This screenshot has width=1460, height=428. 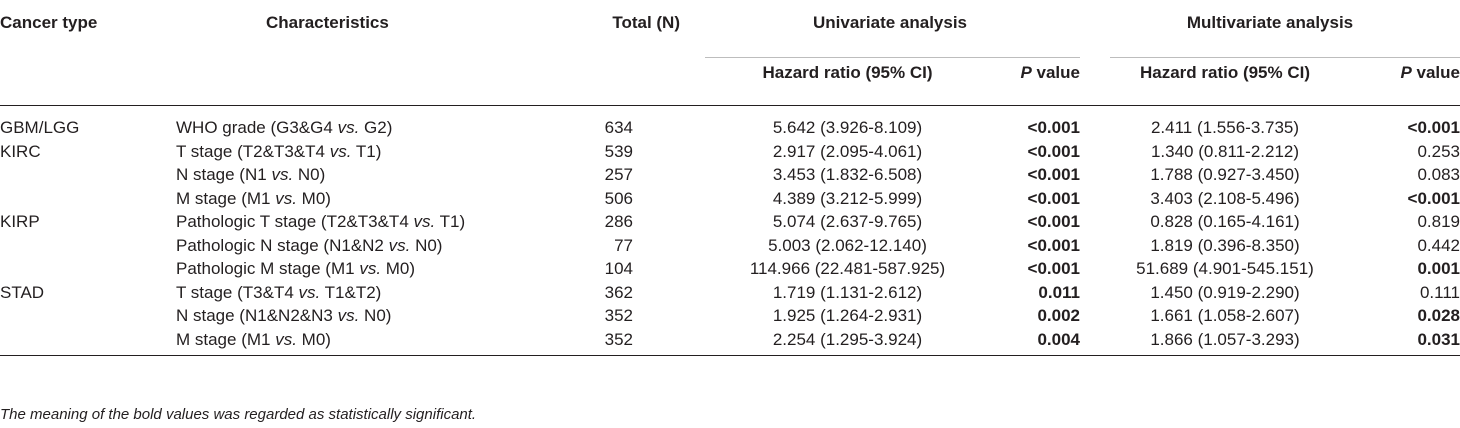 I want to click on characteristics-tail: T1), so click(x=450, y=221).